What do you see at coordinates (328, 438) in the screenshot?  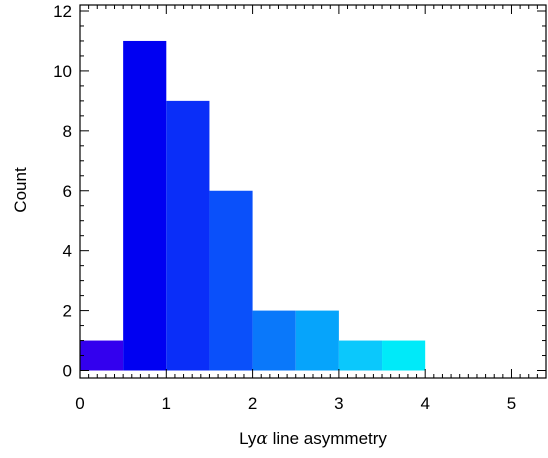 I see `x-axis-label-suffix: line asymmetry` at bounding box center [328, 438].